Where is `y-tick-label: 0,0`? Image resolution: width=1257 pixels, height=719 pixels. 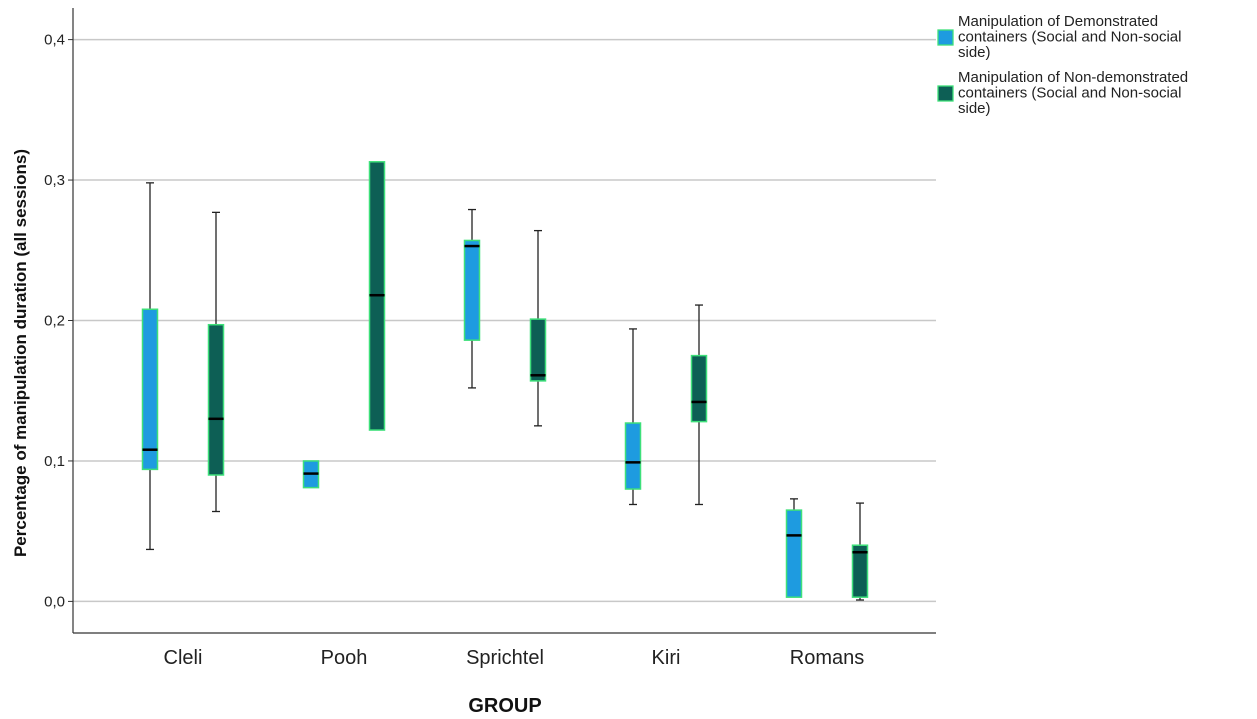
y-tick-label: 0,0 is located at coordinates (54, 601).